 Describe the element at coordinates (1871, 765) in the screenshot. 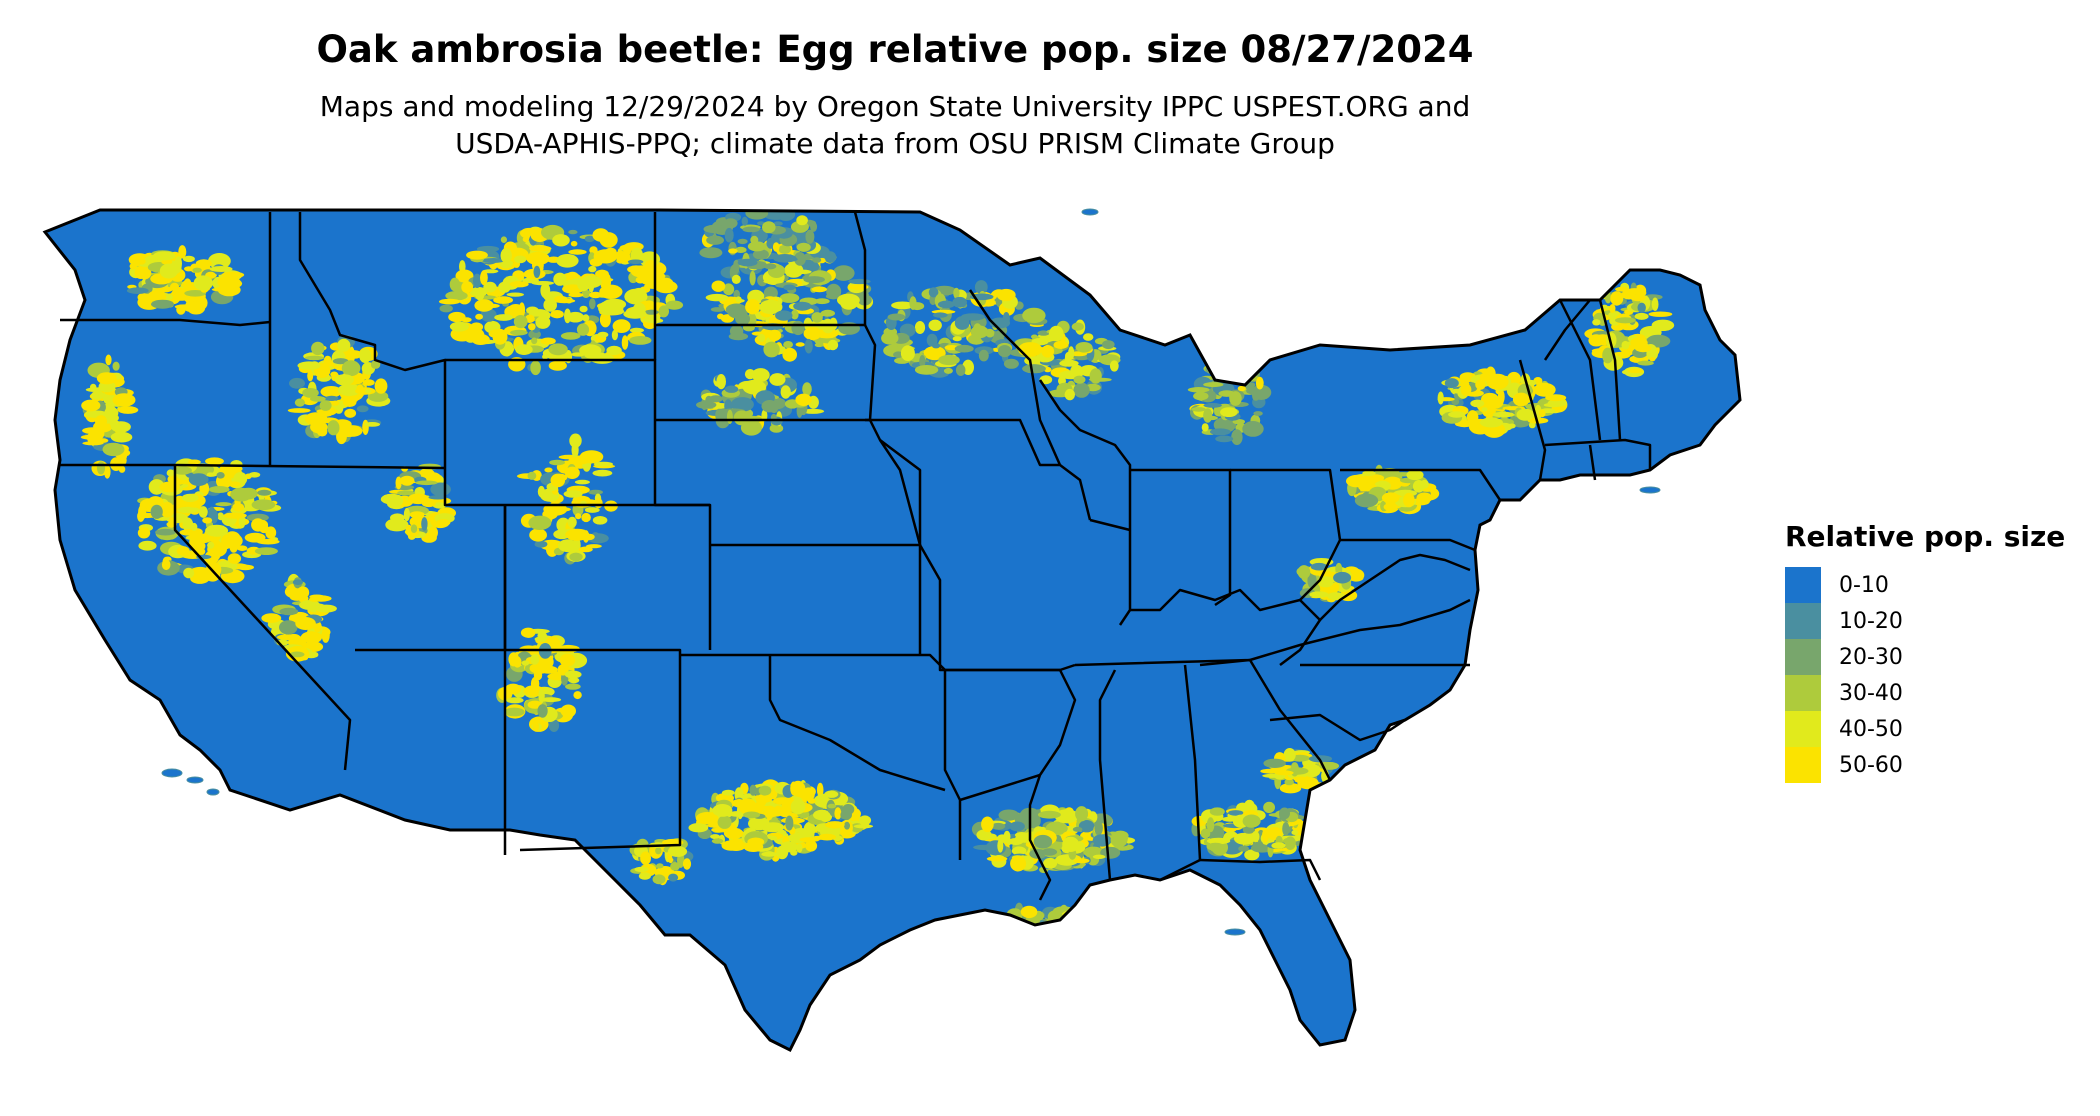

I see `legend-label: 50-60` at that location.